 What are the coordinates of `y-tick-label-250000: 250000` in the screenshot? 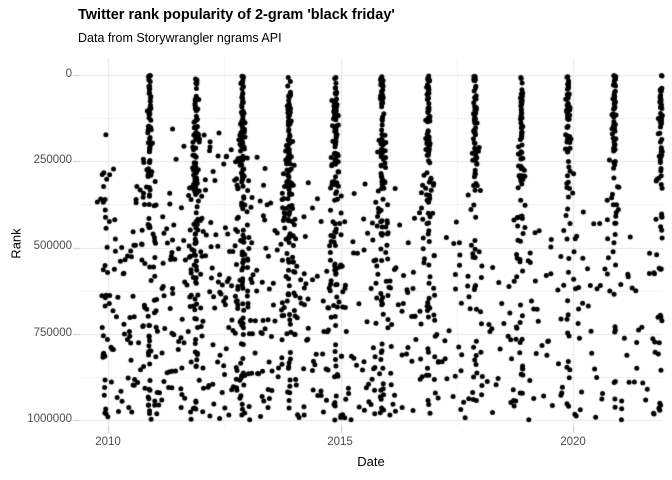 It's located at (52, 160).